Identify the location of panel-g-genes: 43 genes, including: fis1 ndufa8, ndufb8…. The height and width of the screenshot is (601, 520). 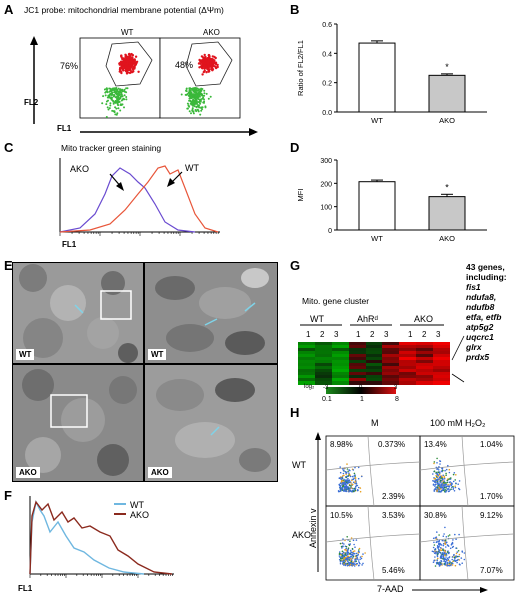
(493, 312).